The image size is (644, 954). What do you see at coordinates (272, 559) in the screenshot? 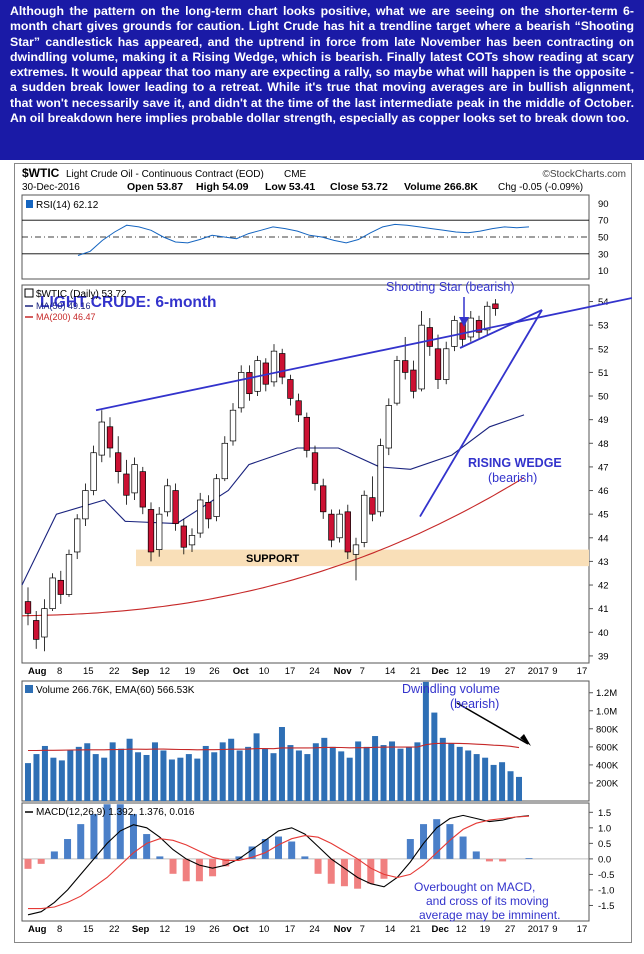
I see `support-label: SUPPORT` at bounding box center [272, 559].